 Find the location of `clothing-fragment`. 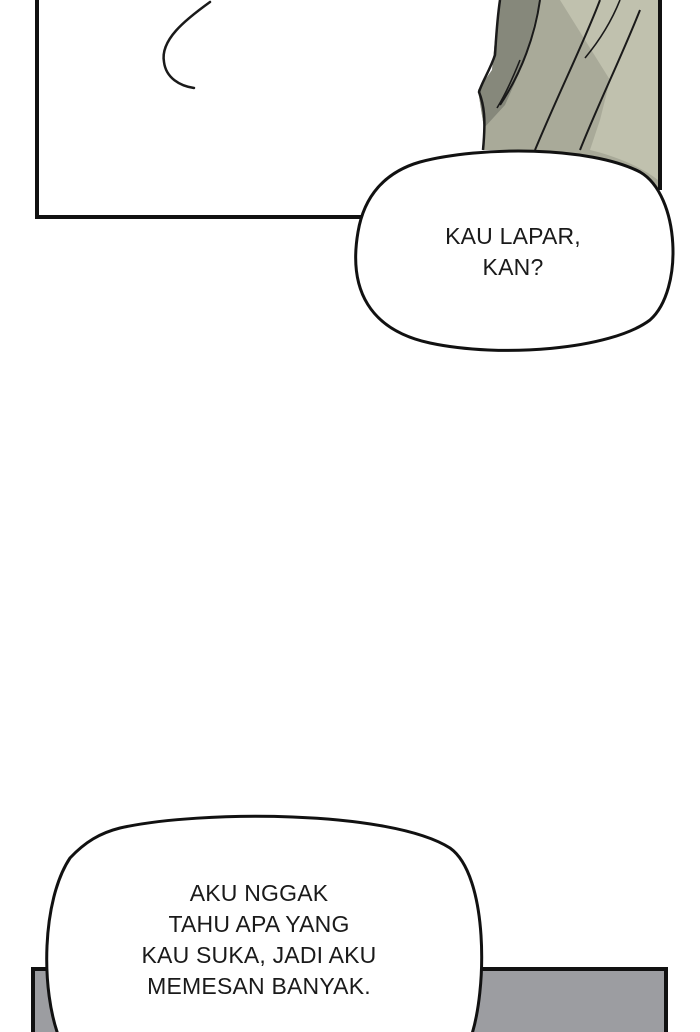

clothing-fragment is located at coordinates (567, 94).